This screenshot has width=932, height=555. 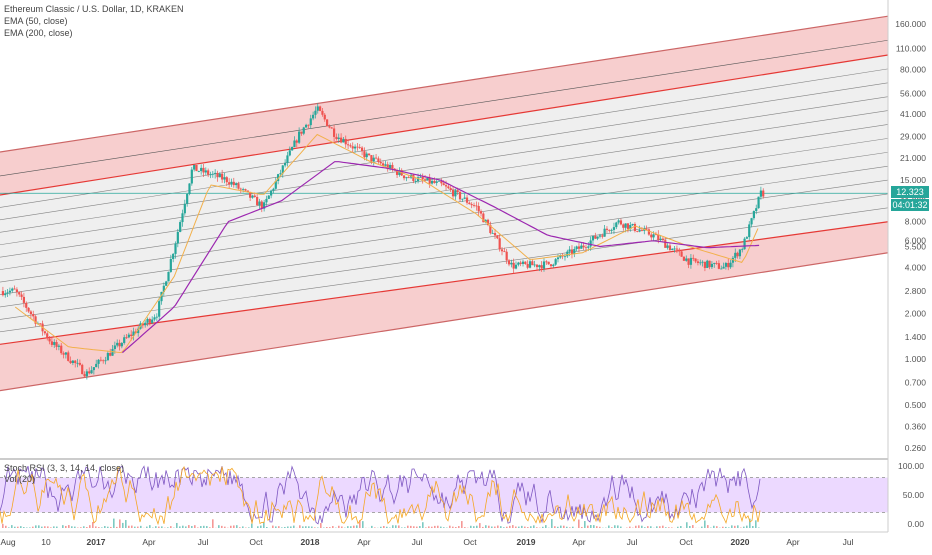 I want to click on ema200-legend: EMA (200, close), so click(x=38, y=33).